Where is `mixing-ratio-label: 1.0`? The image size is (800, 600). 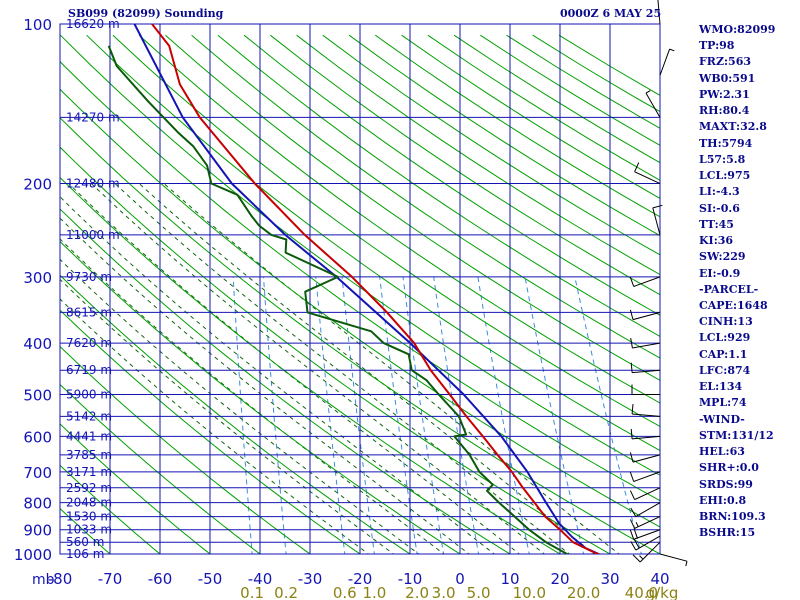
mixing-ratio-label: 1.0 is located at coordinates (374, 592).